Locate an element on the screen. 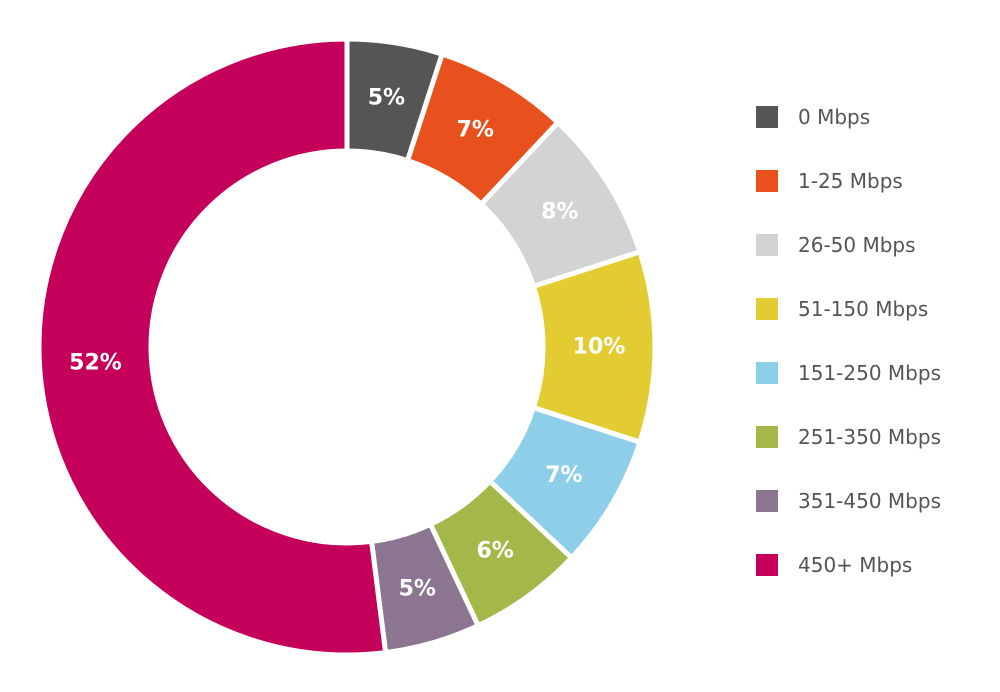 The image size is (1000, 692). legend-label: 0 Mbps is located at coordinates (834, 117).